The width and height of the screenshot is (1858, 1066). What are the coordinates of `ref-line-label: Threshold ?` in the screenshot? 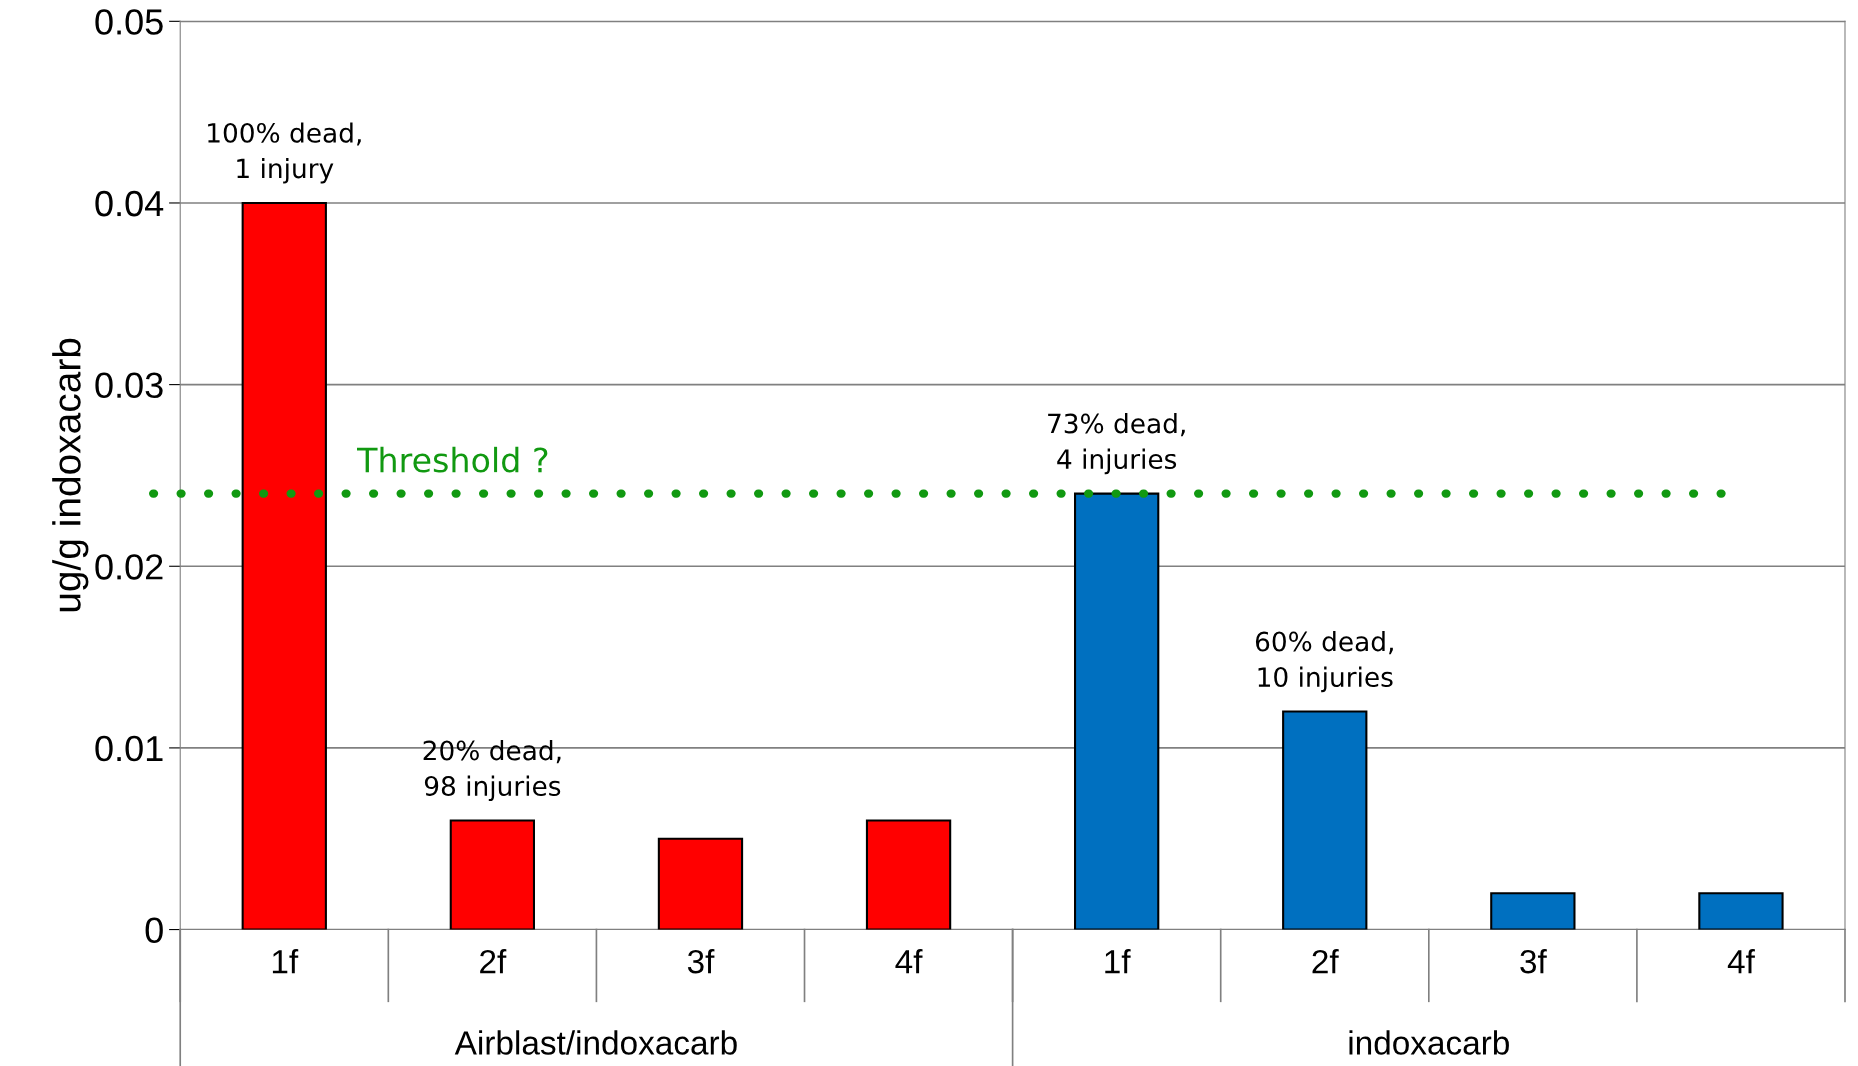 It's located at (452, 459).